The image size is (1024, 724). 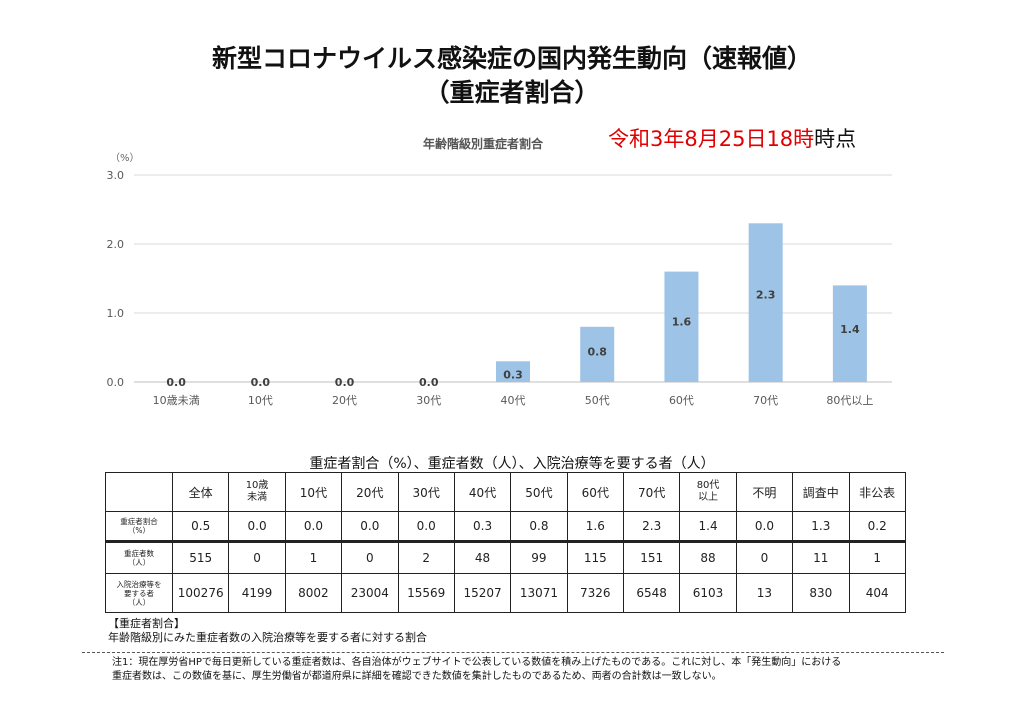 I want to click on table-cell: 48, so click(x=482, y=557).